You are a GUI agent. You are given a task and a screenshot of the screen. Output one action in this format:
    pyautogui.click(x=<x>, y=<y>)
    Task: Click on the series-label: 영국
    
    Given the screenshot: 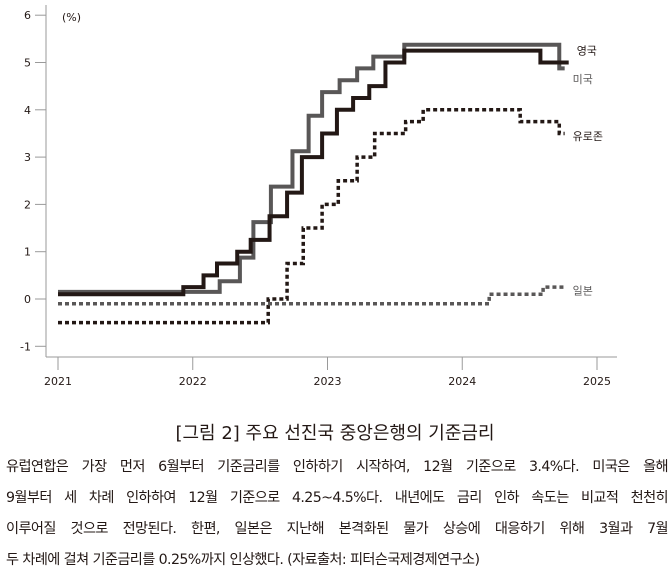 What is the action you would take?
    pyautogui.click(x=587, y=51)
    